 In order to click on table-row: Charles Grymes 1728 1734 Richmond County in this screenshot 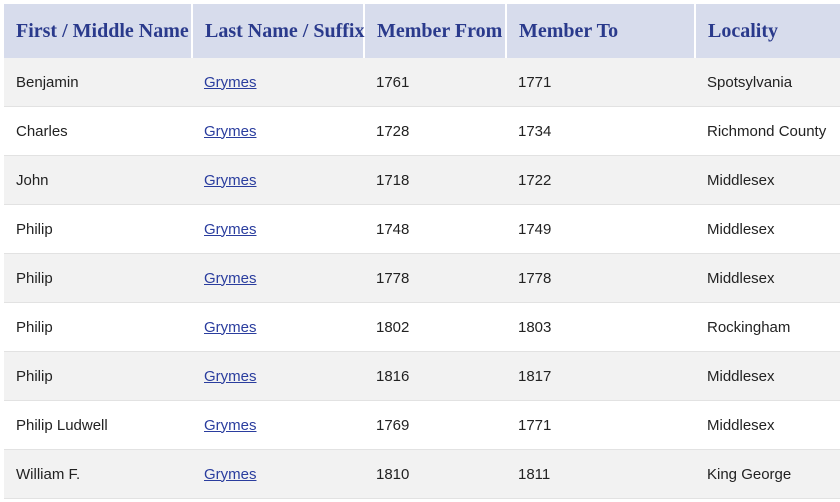, I will do `click(422, 131)`.